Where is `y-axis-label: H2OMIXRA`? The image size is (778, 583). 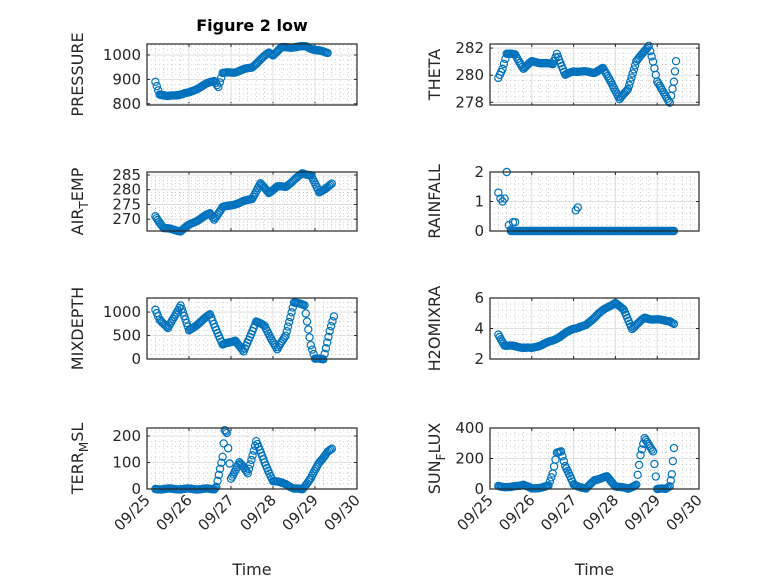
y-axis-label: H2OMIXRA is located at coordinates (434, 329).